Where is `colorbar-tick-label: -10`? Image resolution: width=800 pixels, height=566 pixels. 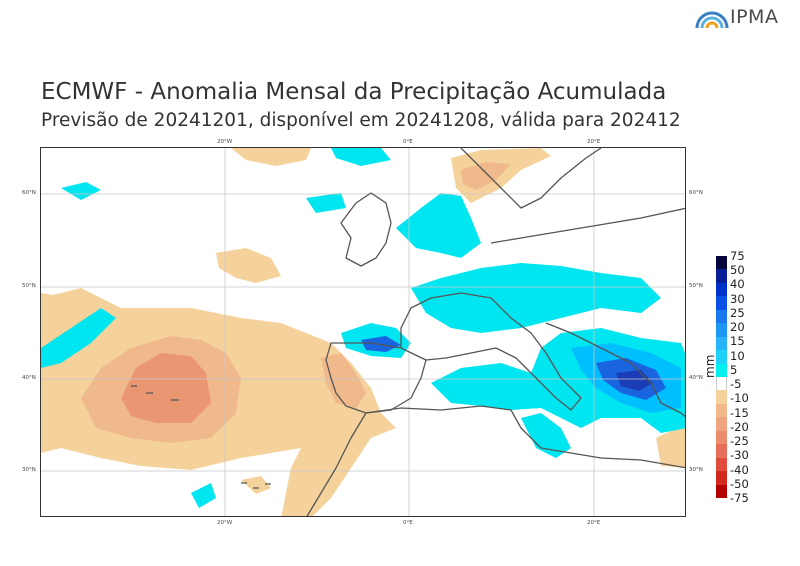 colorbar-tick-label: -10 is located at coordinates (739, 398).